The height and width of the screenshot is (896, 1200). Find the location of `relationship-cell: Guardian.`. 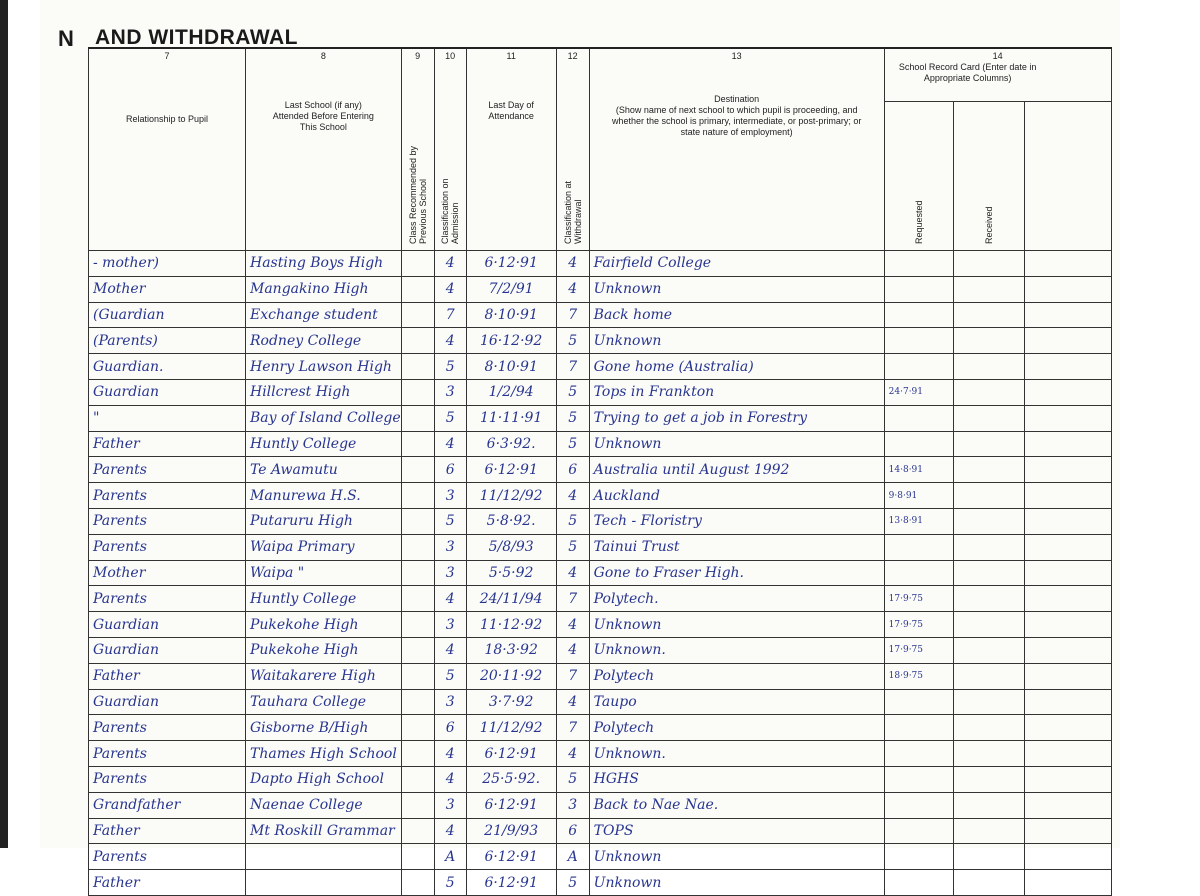

relationship-cell: Guardian. is located at coordinates (167, 366).